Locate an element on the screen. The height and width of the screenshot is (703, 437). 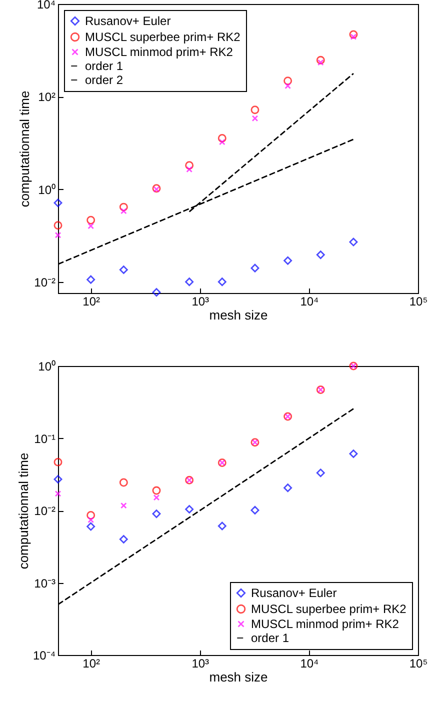
y-tick-label: 10⁻³ is located at coordinates (45, 583).